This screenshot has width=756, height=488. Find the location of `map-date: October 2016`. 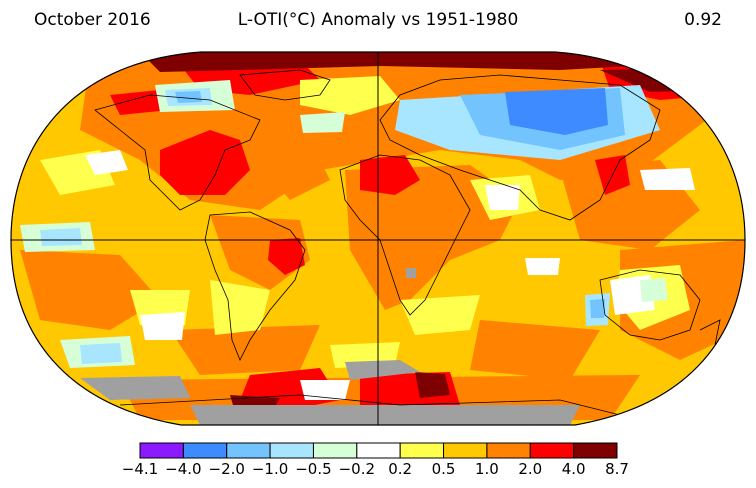

map-date: October 2016 is located at coordinates (92, 20).